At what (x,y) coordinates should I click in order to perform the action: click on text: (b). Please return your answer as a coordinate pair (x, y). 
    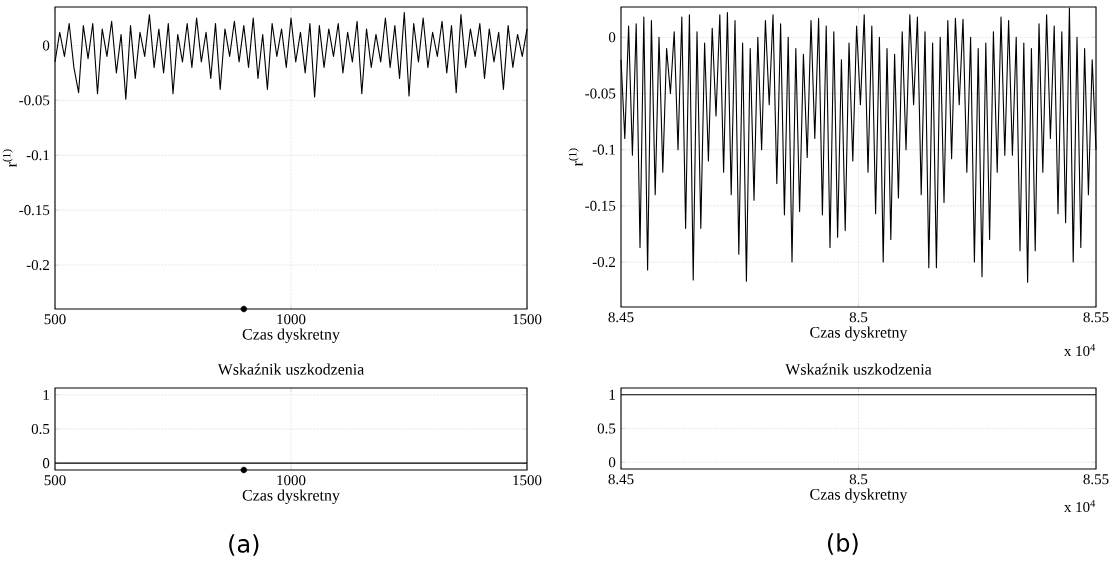
    Looking at the image, I should click on (842, 544).